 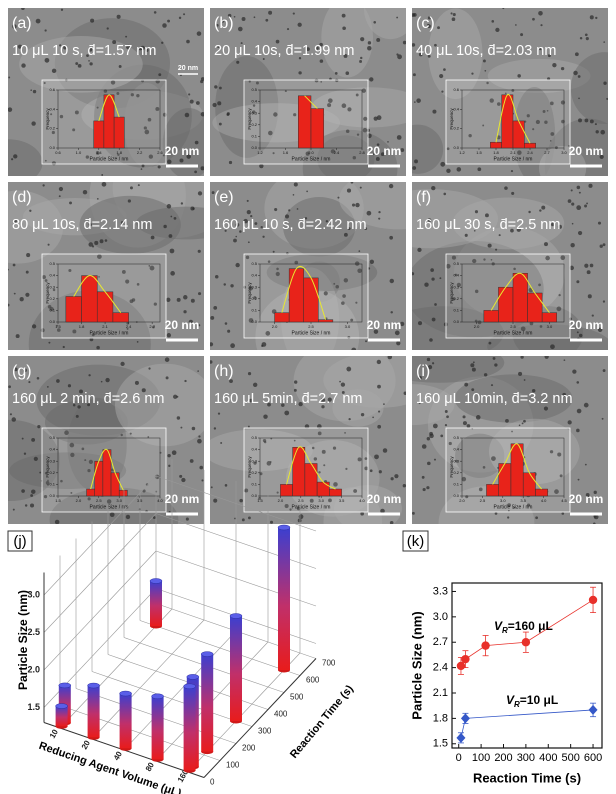 What do you see at coordinates (440, 693) in the screenshot?
I see `y-tick-label: 2.1` at bounding box center [440, 693].